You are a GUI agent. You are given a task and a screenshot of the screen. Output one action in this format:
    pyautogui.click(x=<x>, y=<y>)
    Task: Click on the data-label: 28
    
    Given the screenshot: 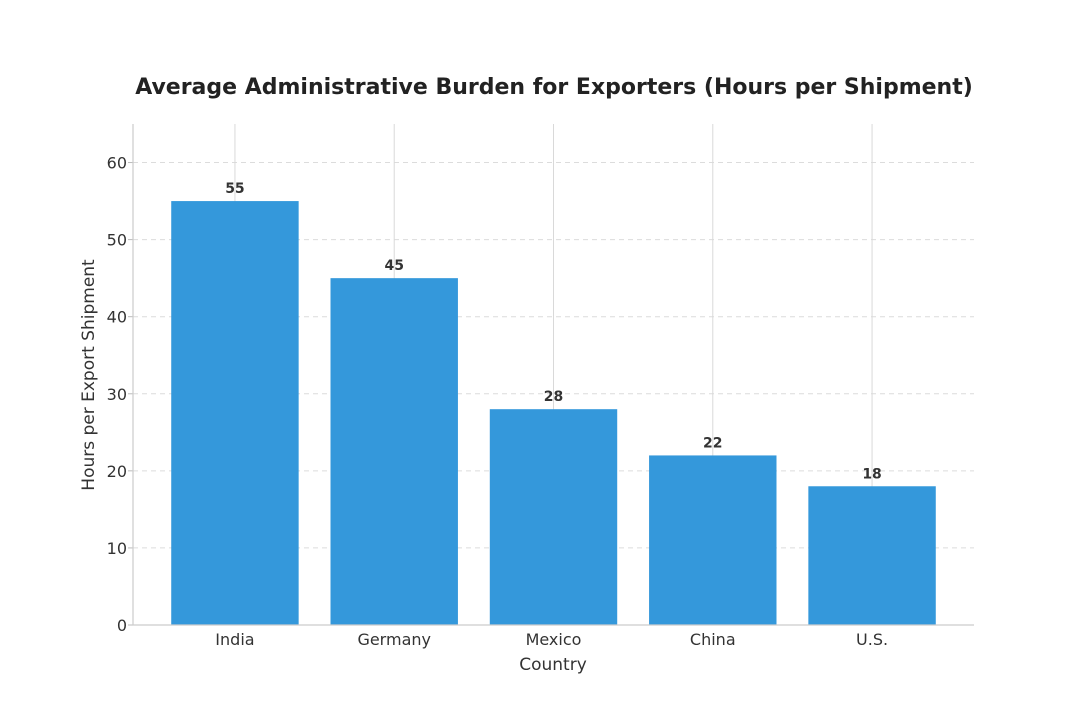 What is the action you would take?
    pyautogui.click(x=553, y=397)
    